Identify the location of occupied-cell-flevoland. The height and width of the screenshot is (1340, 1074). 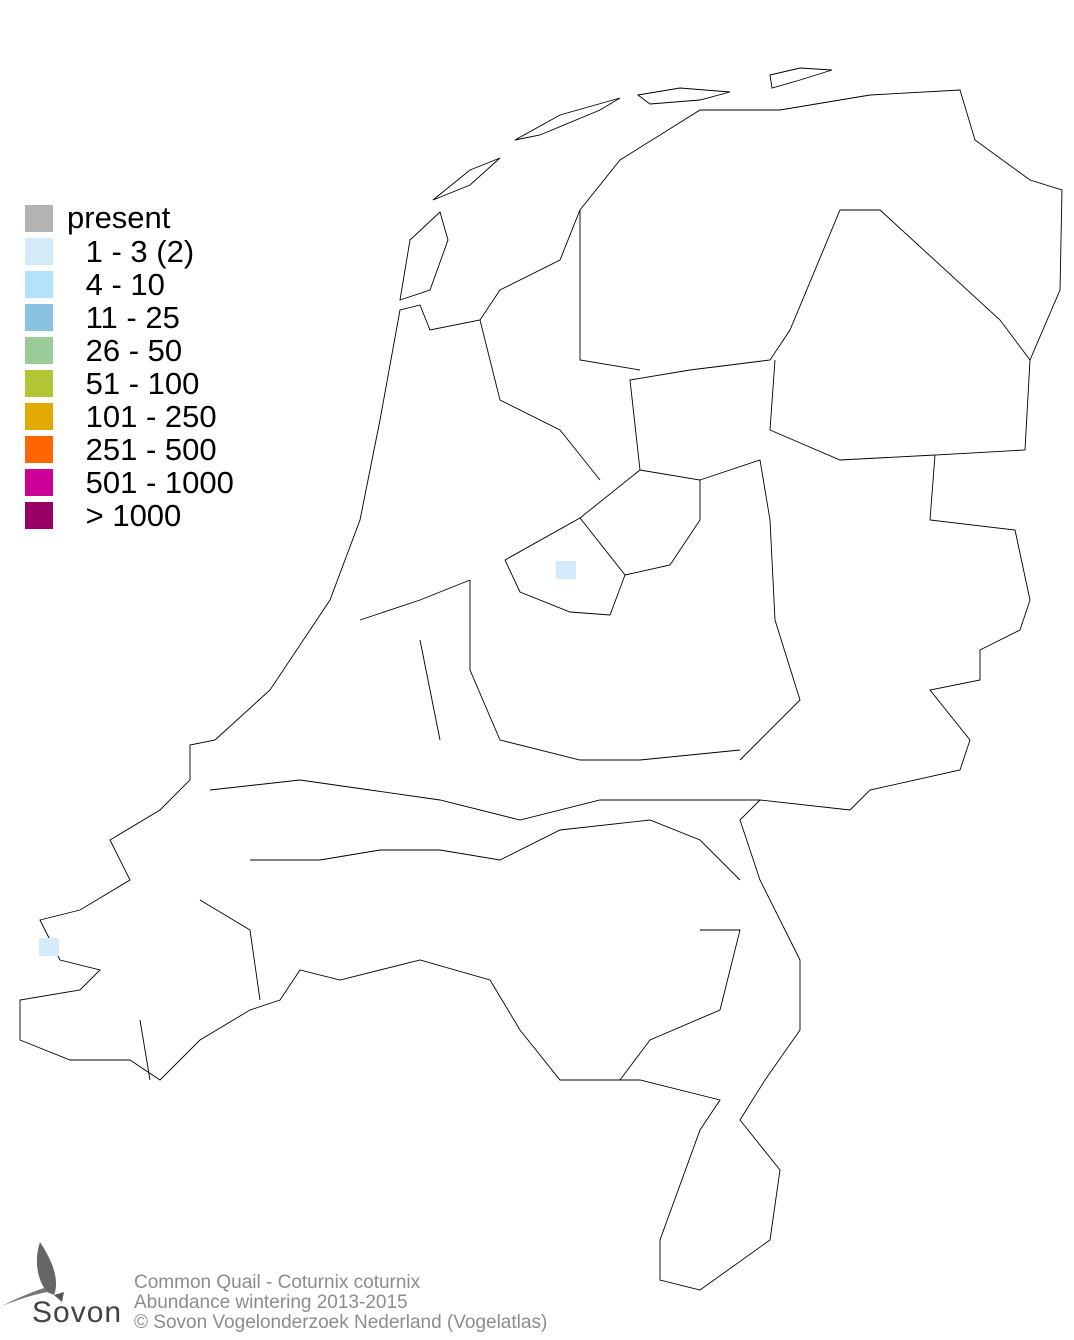
(566, 570).